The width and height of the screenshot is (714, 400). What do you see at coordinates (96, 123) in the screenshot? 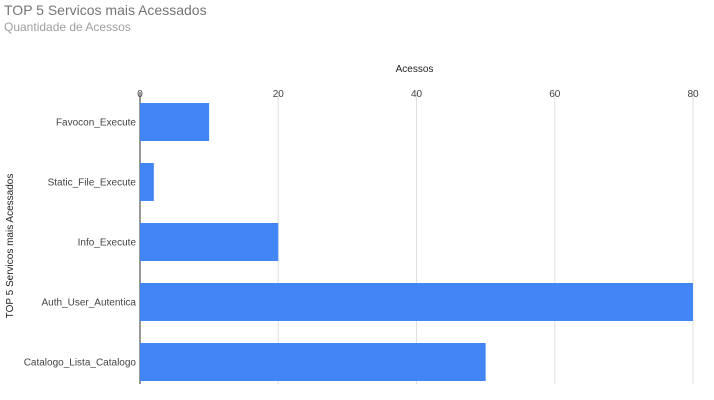
I see `category-label: Favocon_Execute` at bounding box center [96, 123].